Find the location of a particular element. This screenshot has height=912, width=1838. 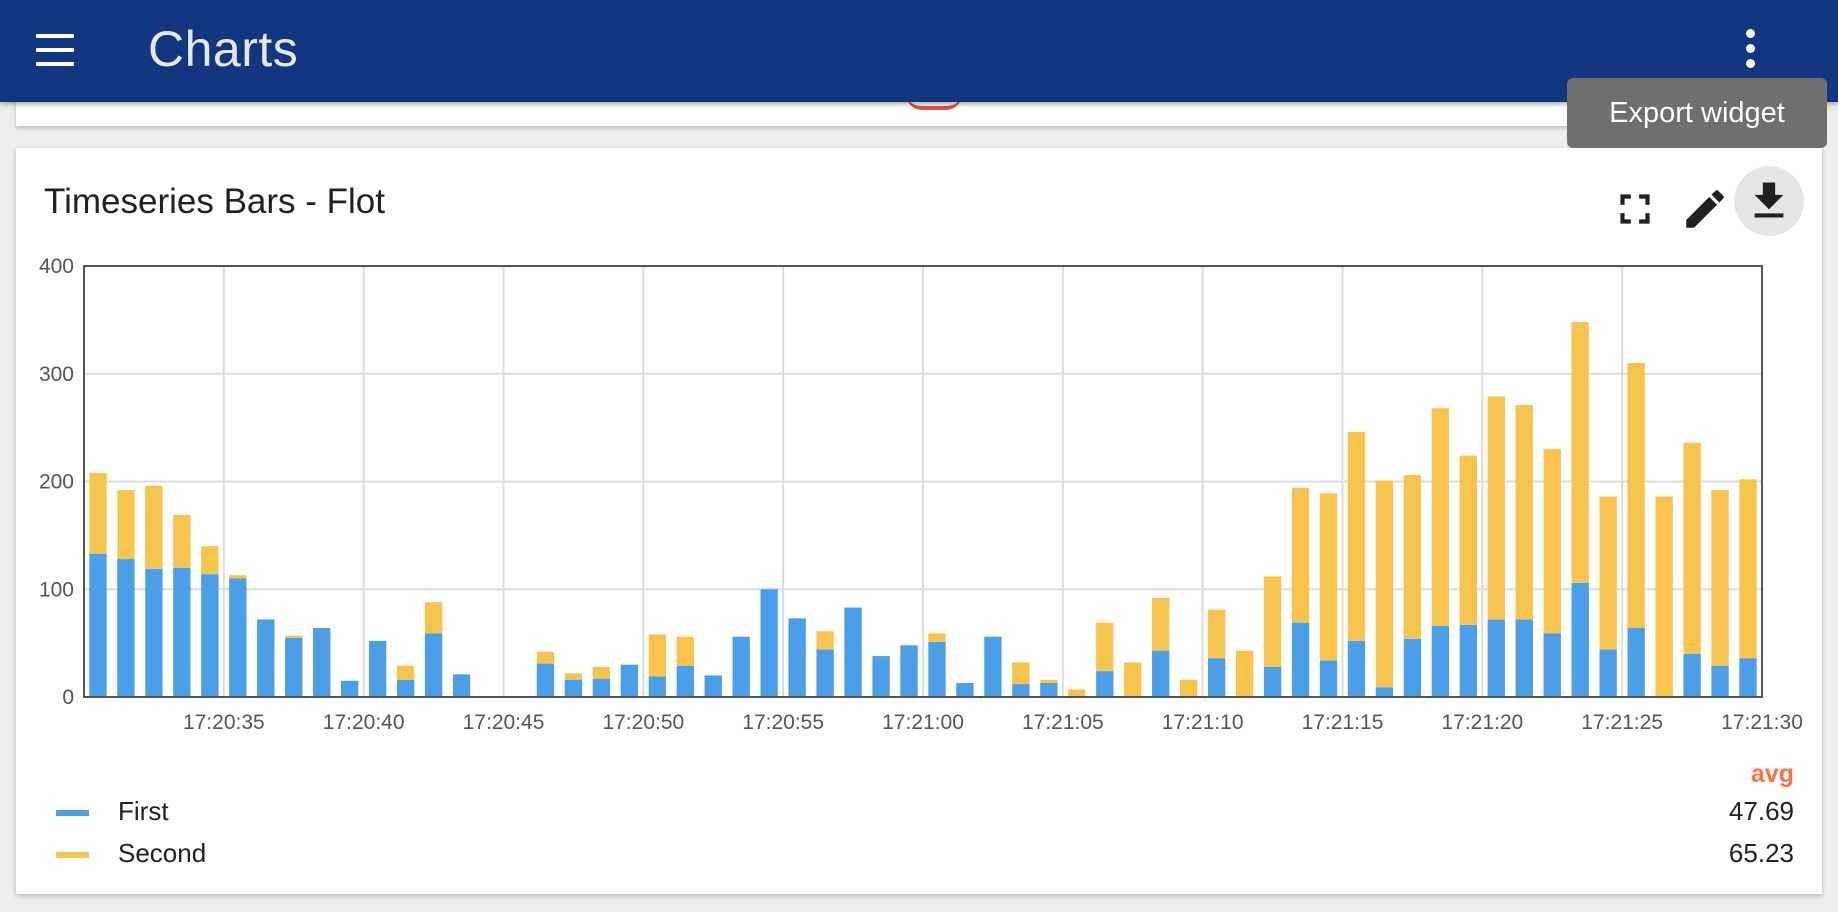

y-tick-label: 0 is located at coordinates (68, 697).